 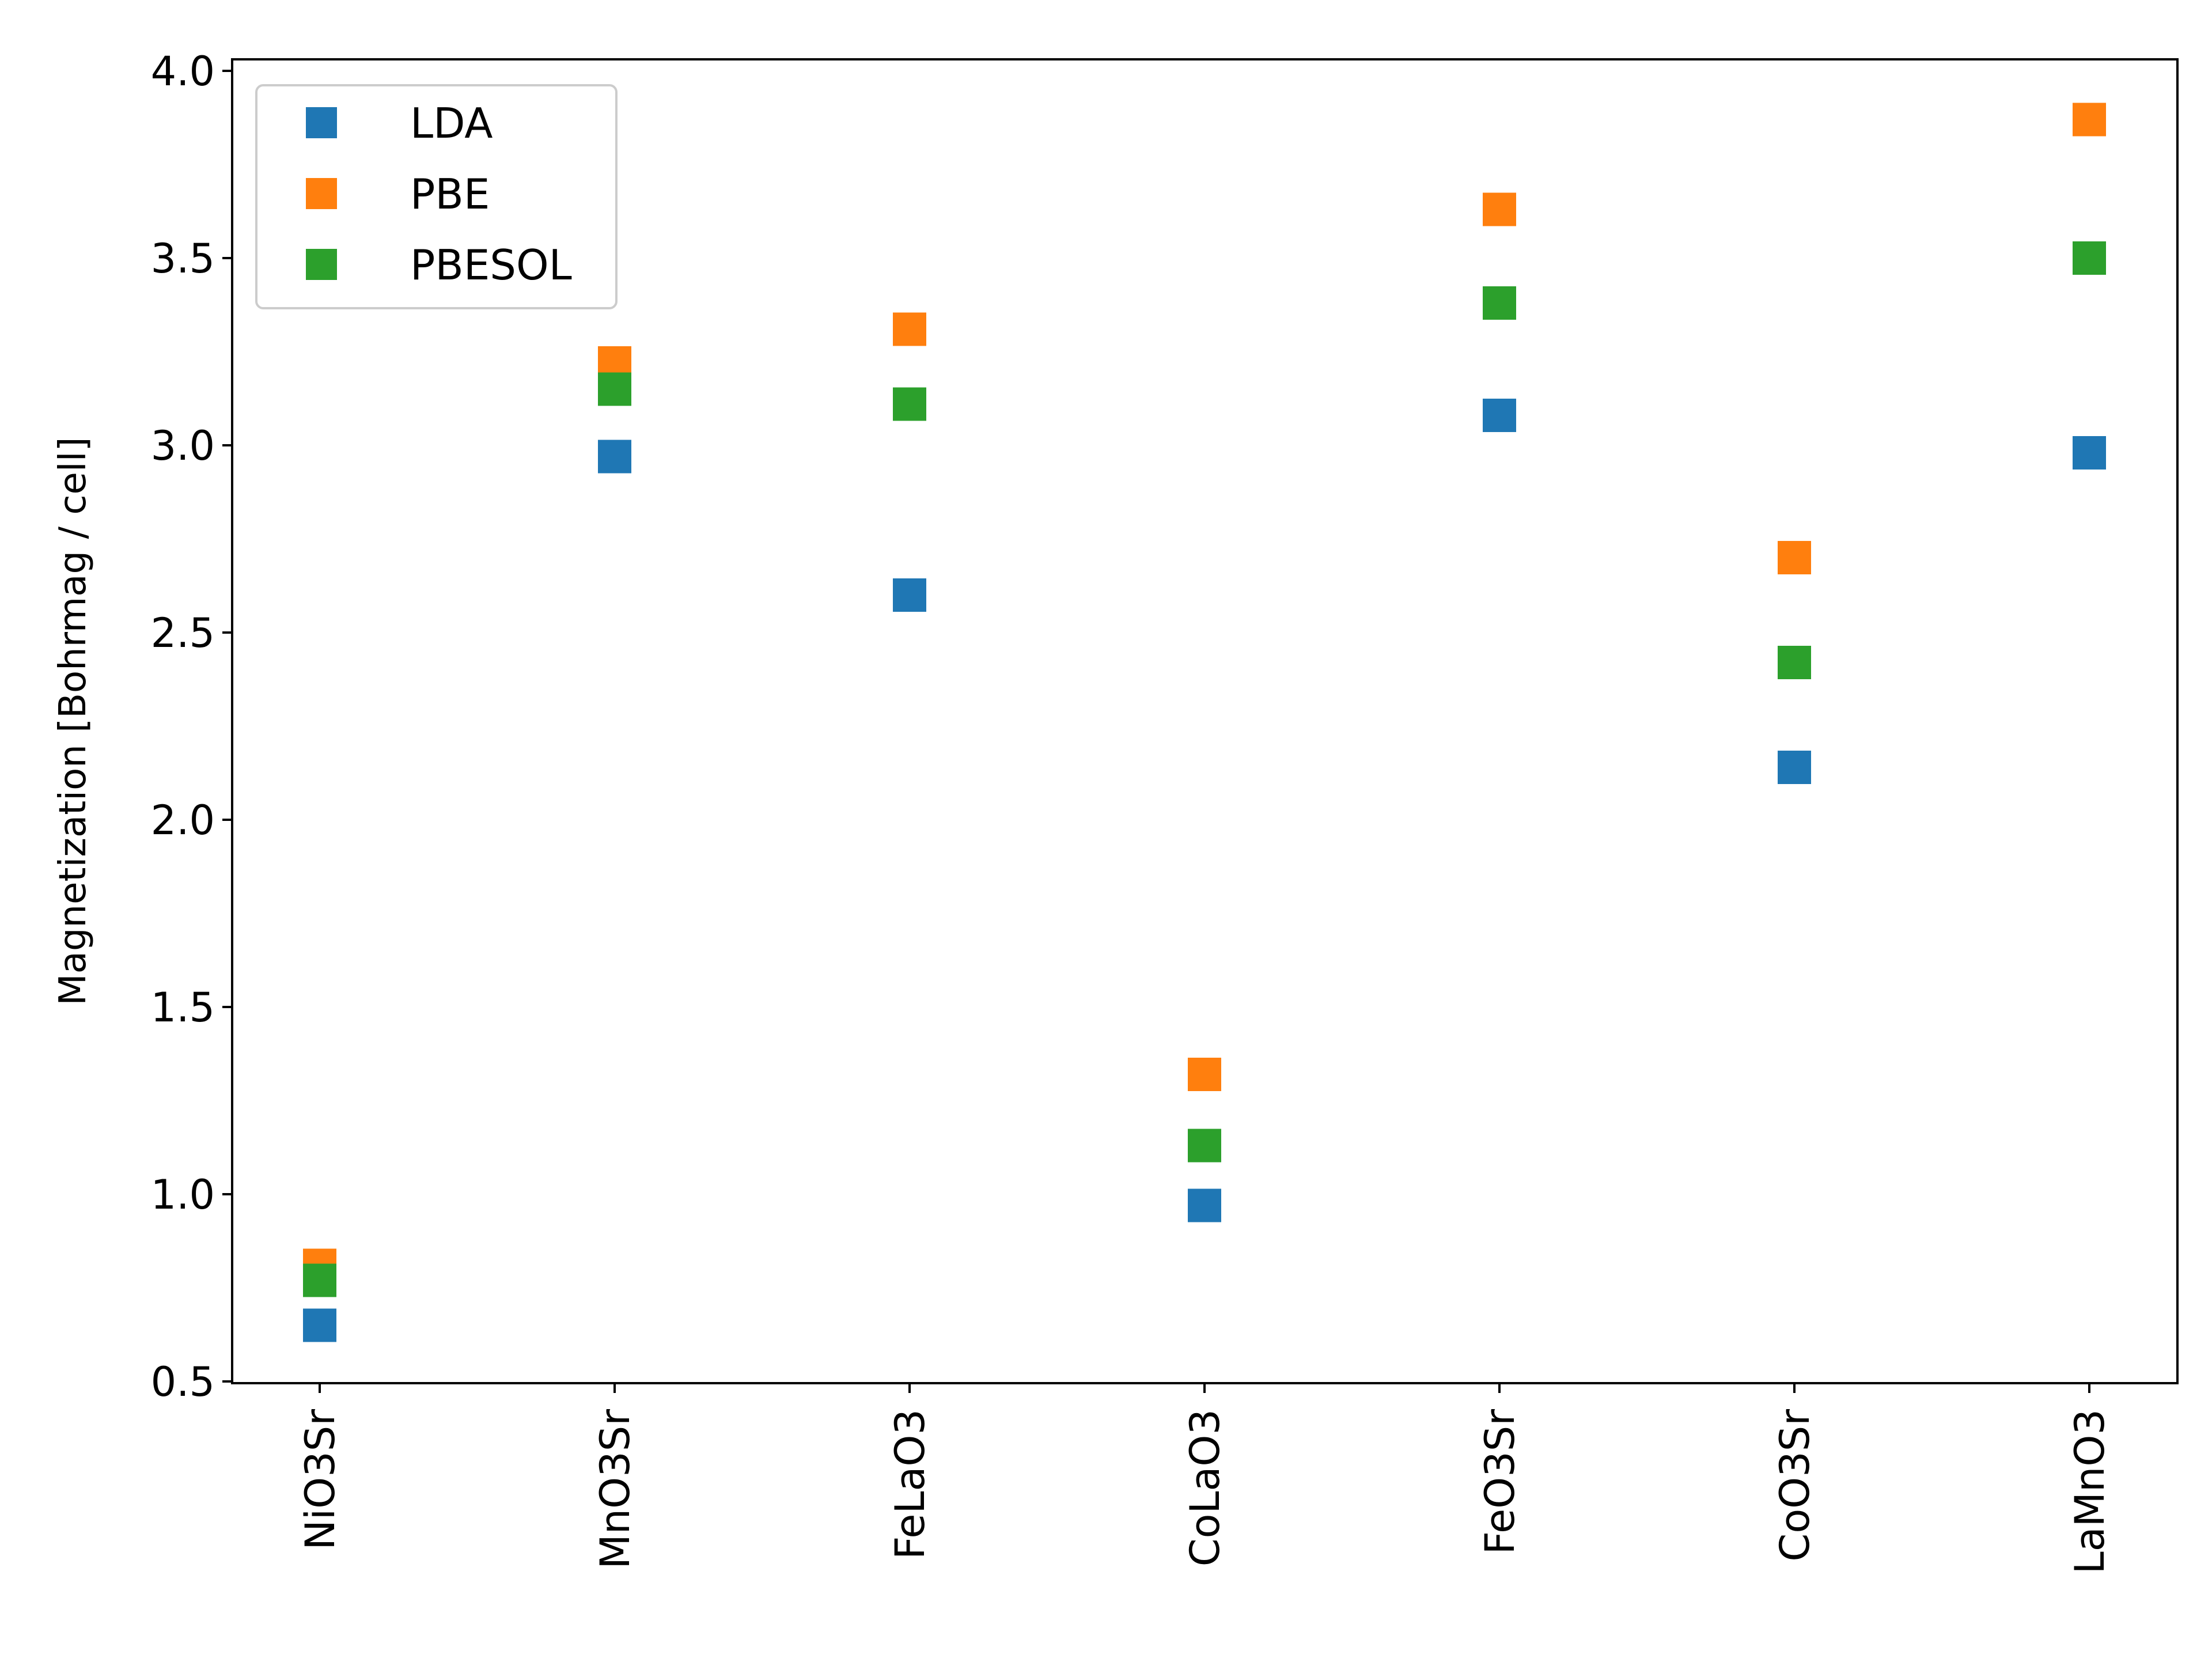 I want to click on point-pbe-feo3sr, so click(x=1499, y=209).